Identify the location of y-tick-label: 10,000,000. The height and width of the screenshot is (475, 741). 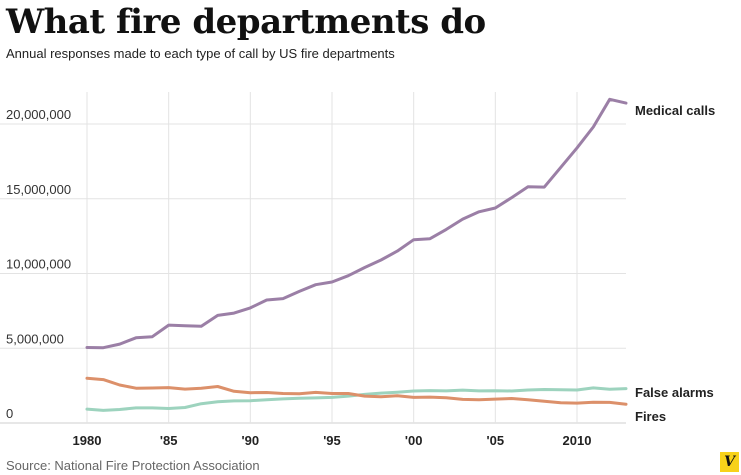
(38, 264).